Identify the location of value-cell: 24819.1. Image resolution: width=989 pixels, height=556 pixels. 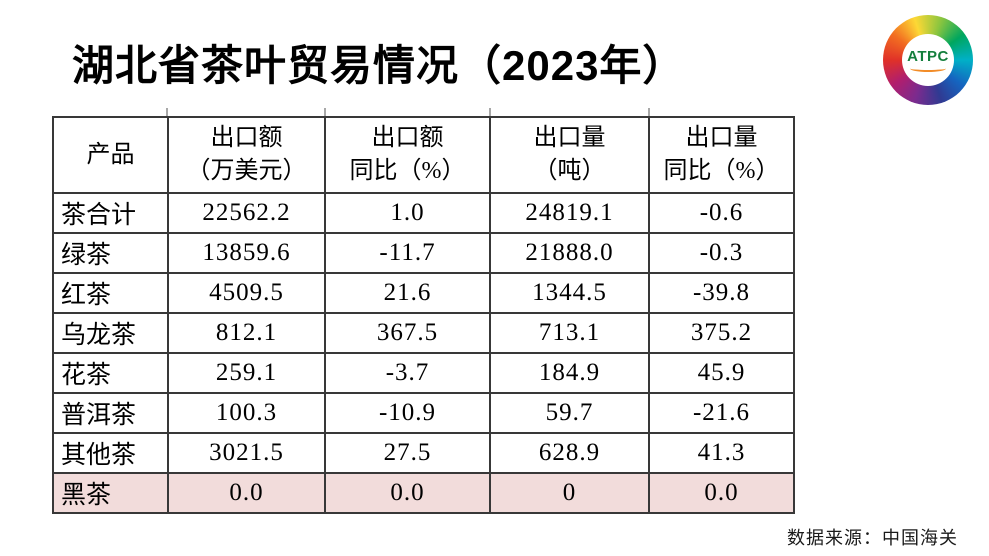
(569, 213).